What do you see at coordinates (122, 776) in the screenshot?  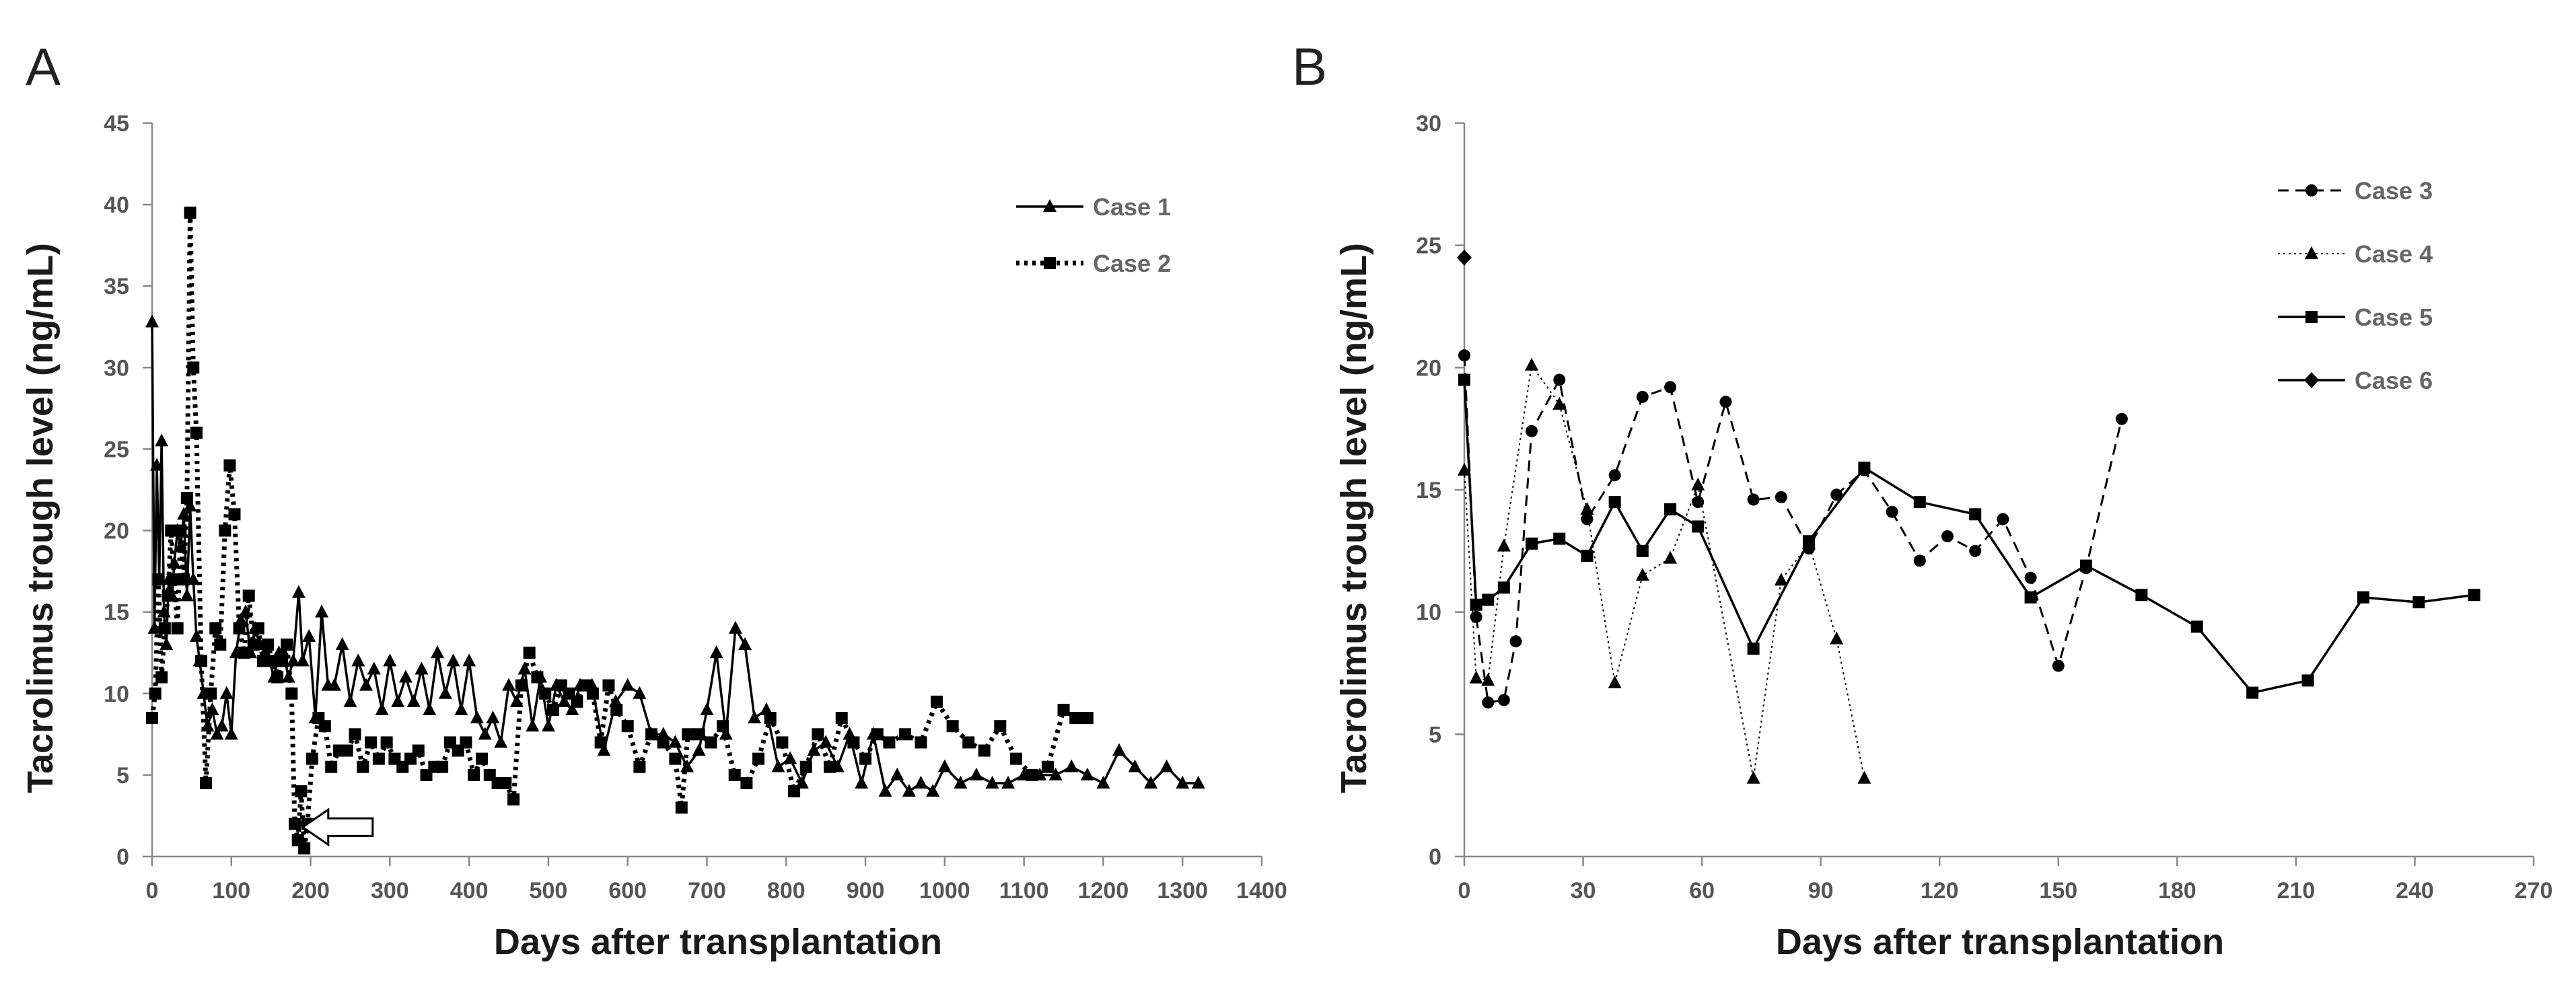 I see `panel-a-y-tick-label: 5` at bounding box center [122, 776].